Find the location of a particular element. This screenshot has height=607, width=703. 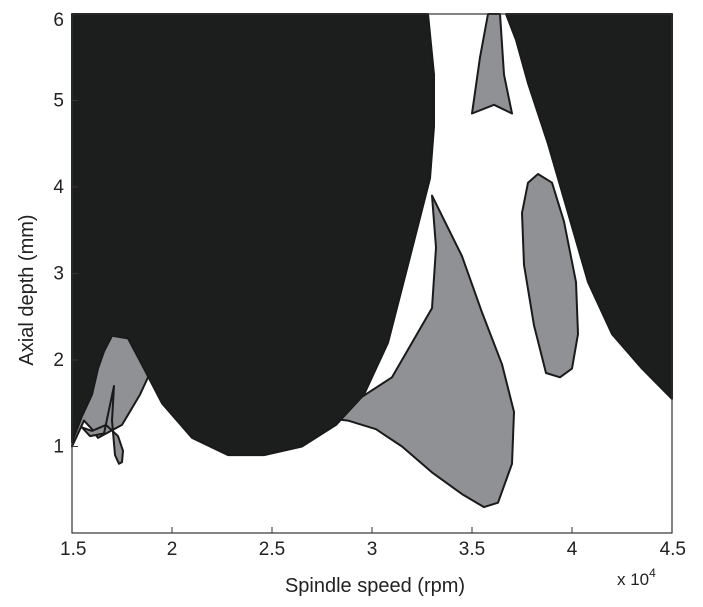

x-axis-multiplier: x 104 is located at coordinates (636, 577).